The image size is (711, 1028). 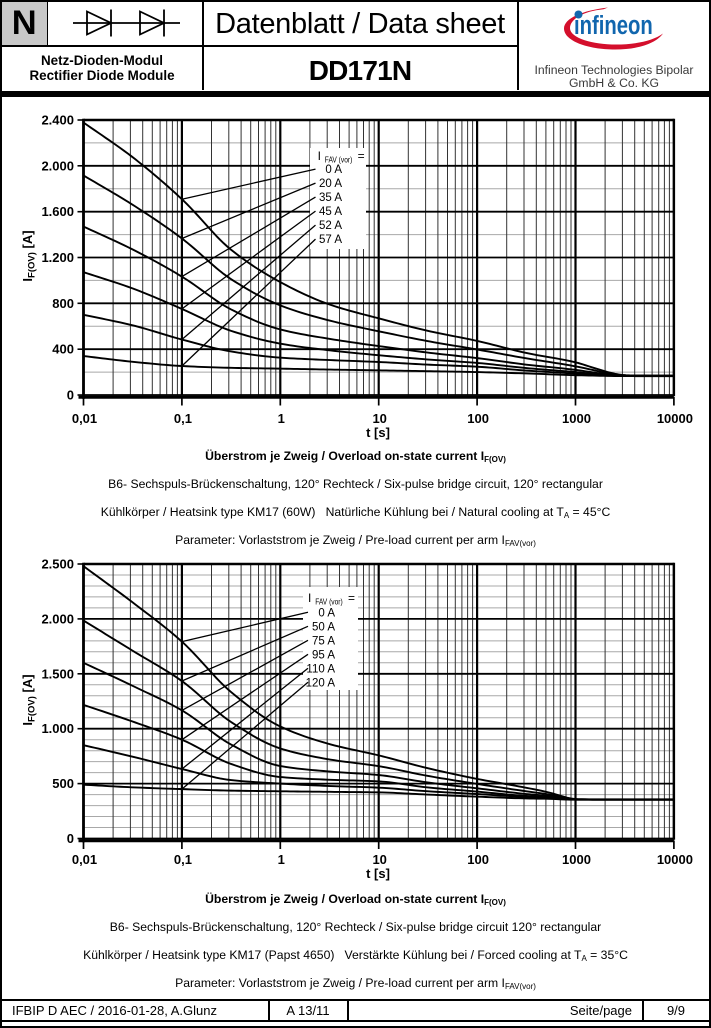 What do you see at coordinates (63, 349) in the screenshot?
I see `svg-text: 400` at bounding box center [63, 349].